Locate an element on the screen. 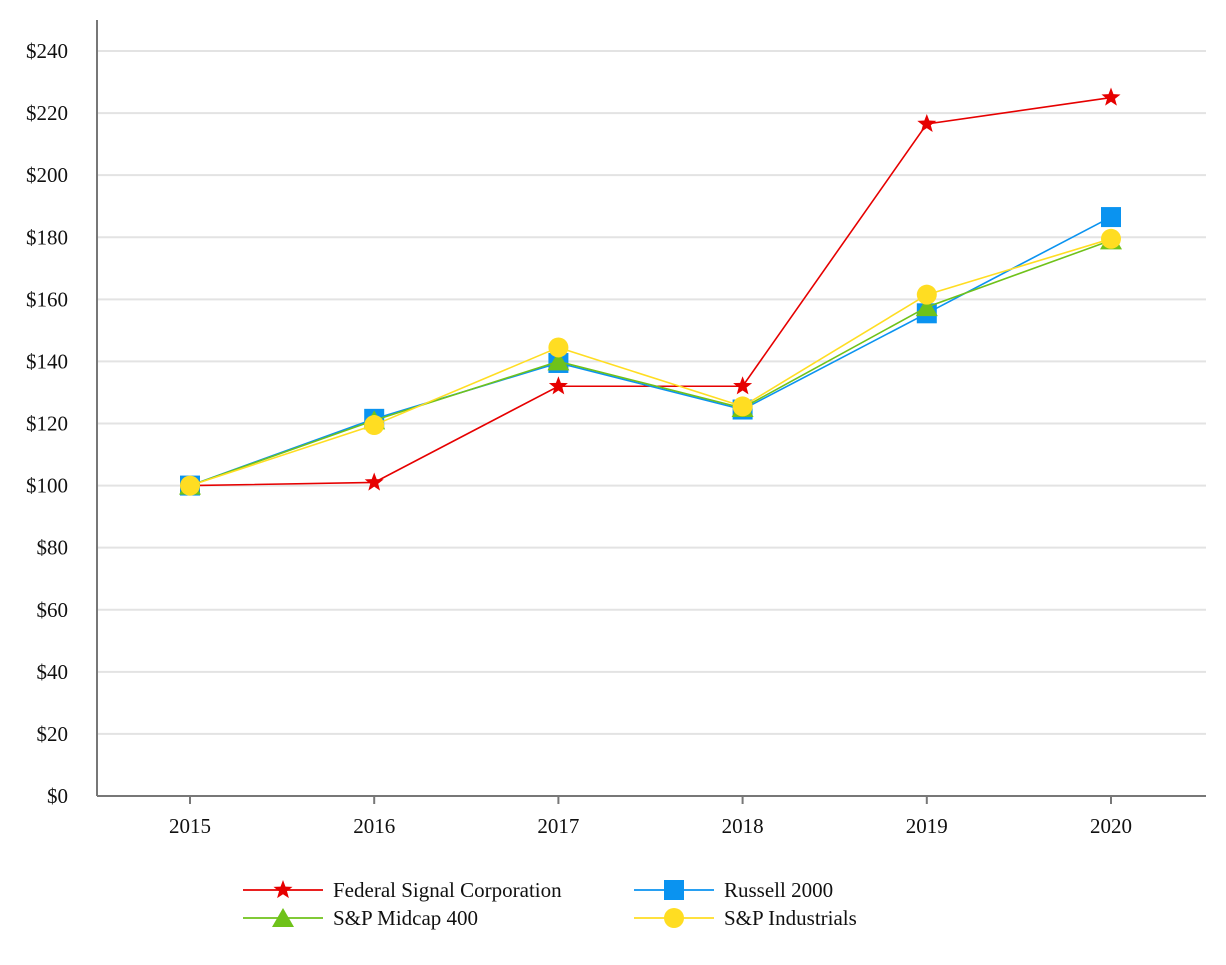 Image resolution: width=1226 pixels, height=965 pixels. legend-marker-star is located at coordinates (283, 889).